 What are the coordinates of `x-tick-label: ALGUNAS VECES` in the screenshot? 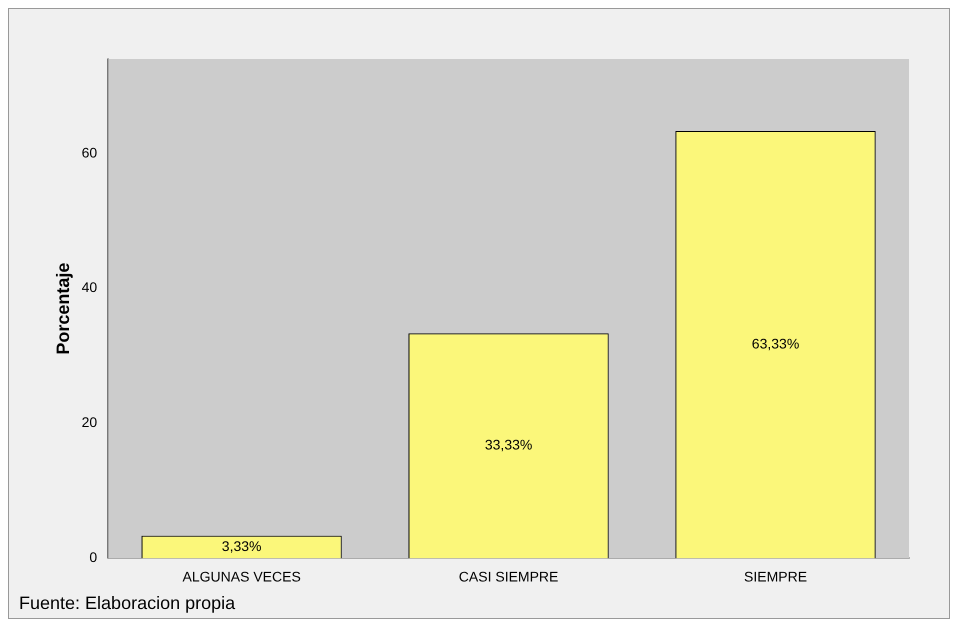 It's located at (241, 576).